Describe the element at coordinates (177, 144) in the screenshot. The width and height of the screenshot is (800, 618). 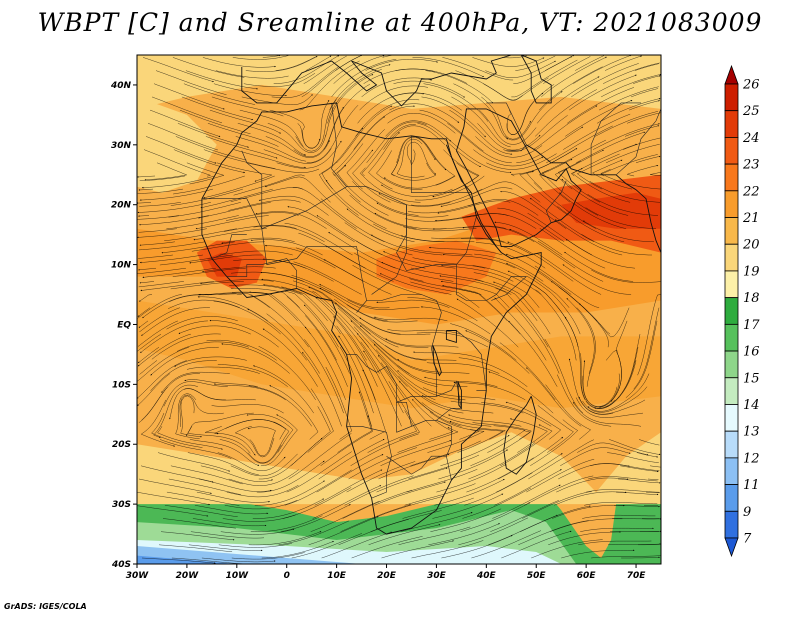
I see `region-west-yellow` at that location.